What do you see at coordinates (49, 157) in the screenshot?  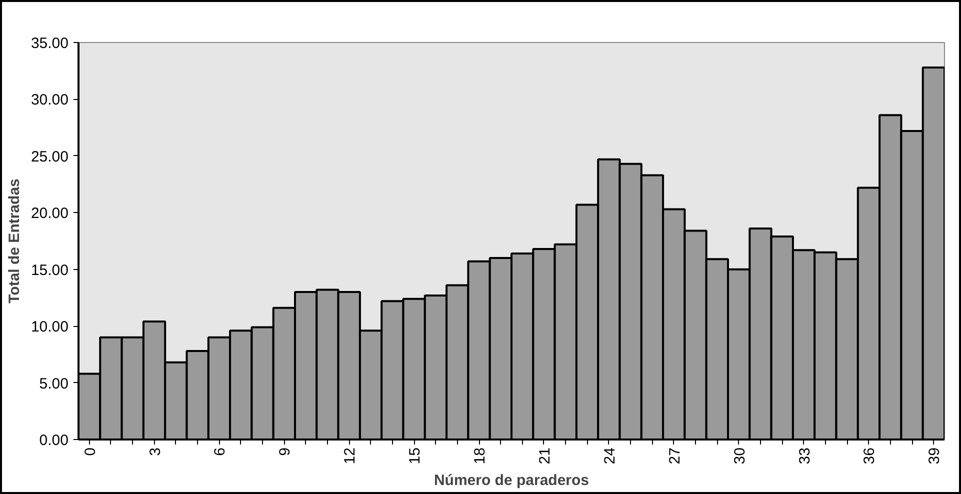 I see `y-tick-label: 25.00` at bounding box center [49, 157].